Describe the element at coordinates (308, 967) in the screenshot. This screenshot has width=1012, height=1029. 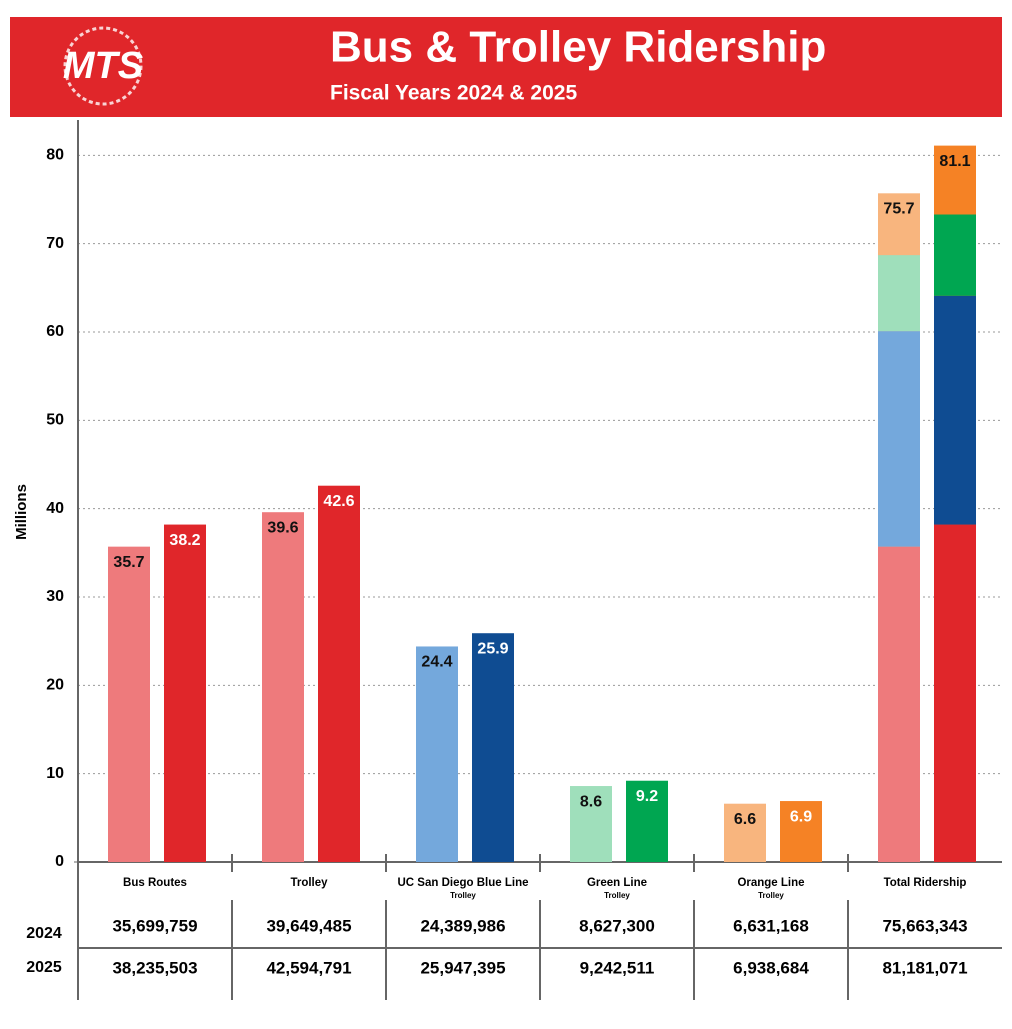
I see `table-cell: 42,594,791` at that location.